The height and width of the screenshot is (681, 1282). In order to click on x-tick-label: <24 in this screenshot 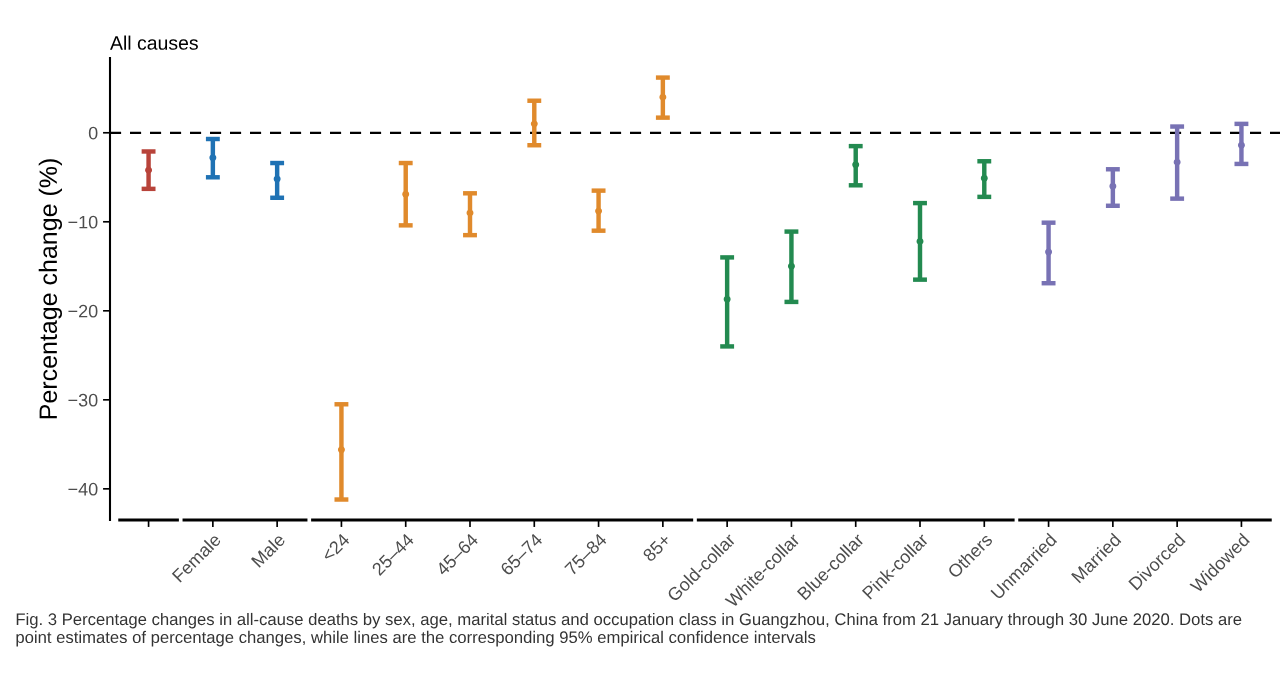, I will do `click(335, 547)`.